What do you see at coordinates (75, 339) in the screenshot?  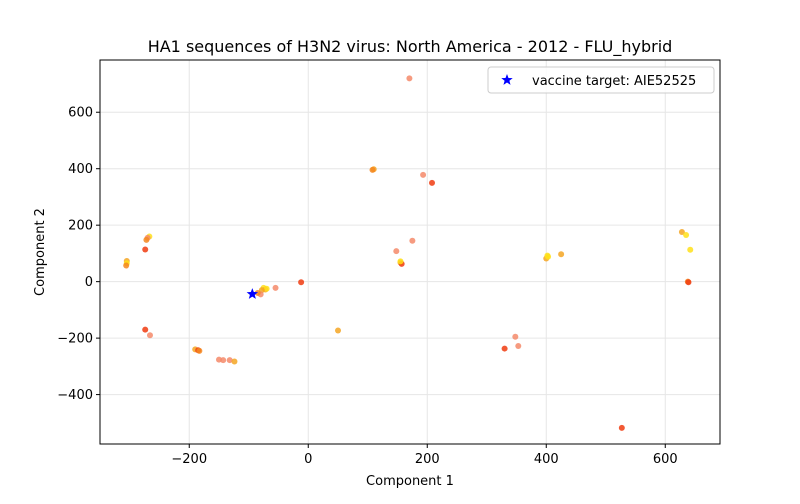 I see `y-tick-label: −200` at bounding box center [75, 339].